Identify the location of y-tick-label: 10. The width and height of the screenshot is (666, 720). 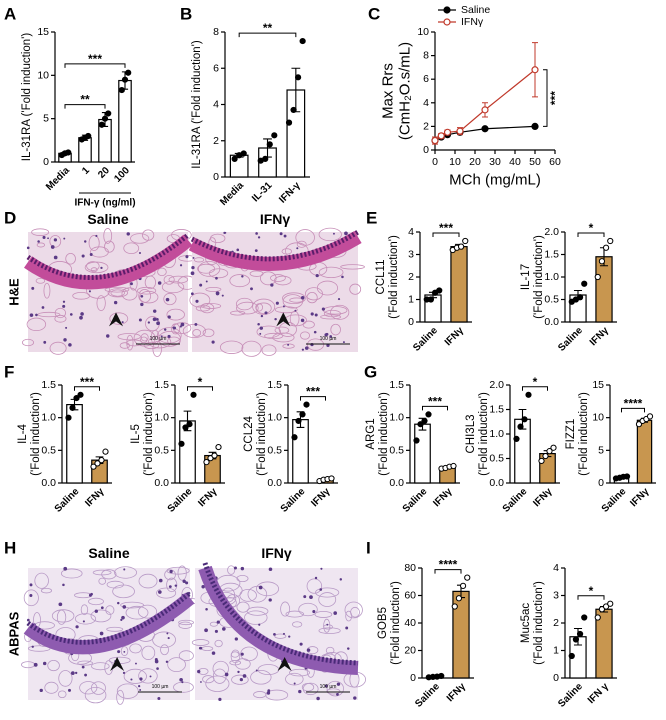
(43, 75).